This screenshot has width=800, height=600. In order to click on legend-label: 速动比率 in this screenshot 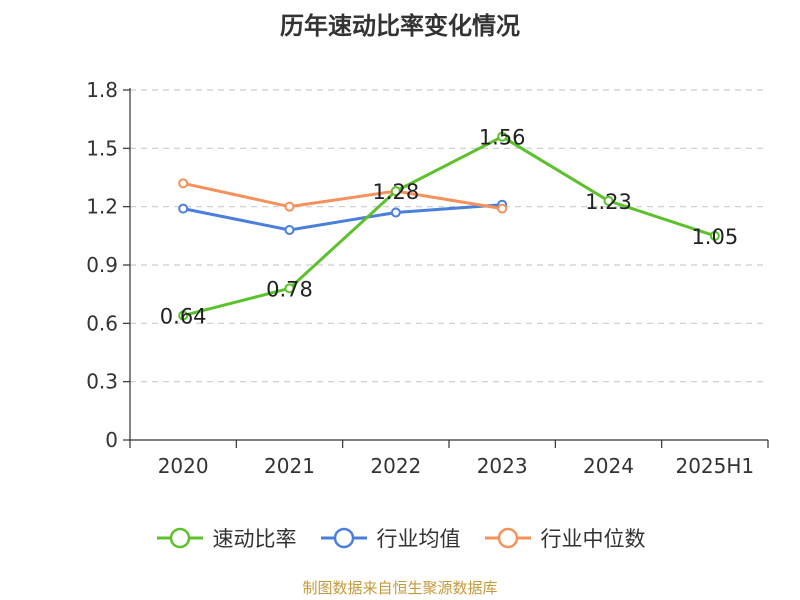, I will do `click(254, 539)`.